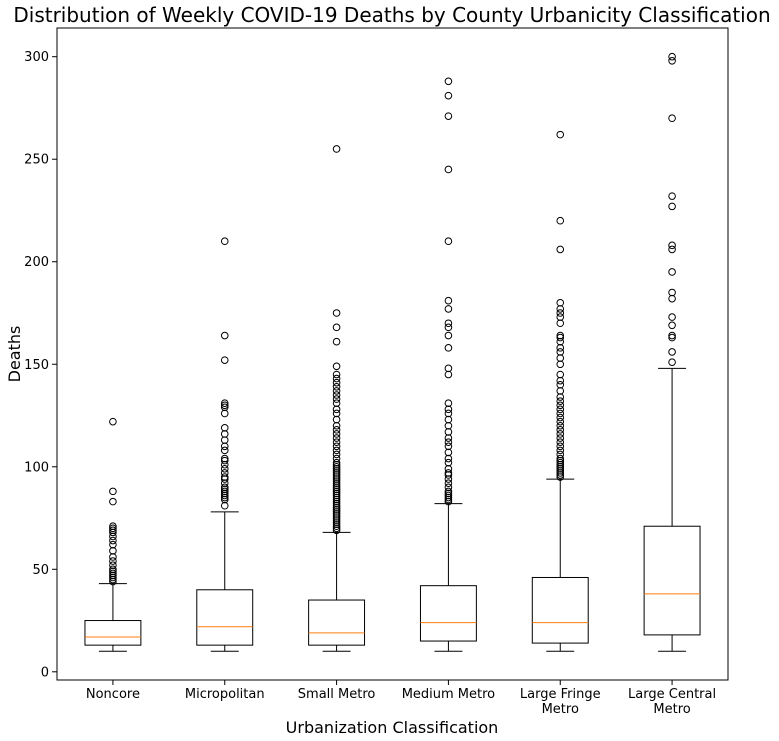 This screenshot has height=741, width=779. Describe the element at coordinates (40, 570) in the screenshot. I see `y-tick-label: 50` at that location.